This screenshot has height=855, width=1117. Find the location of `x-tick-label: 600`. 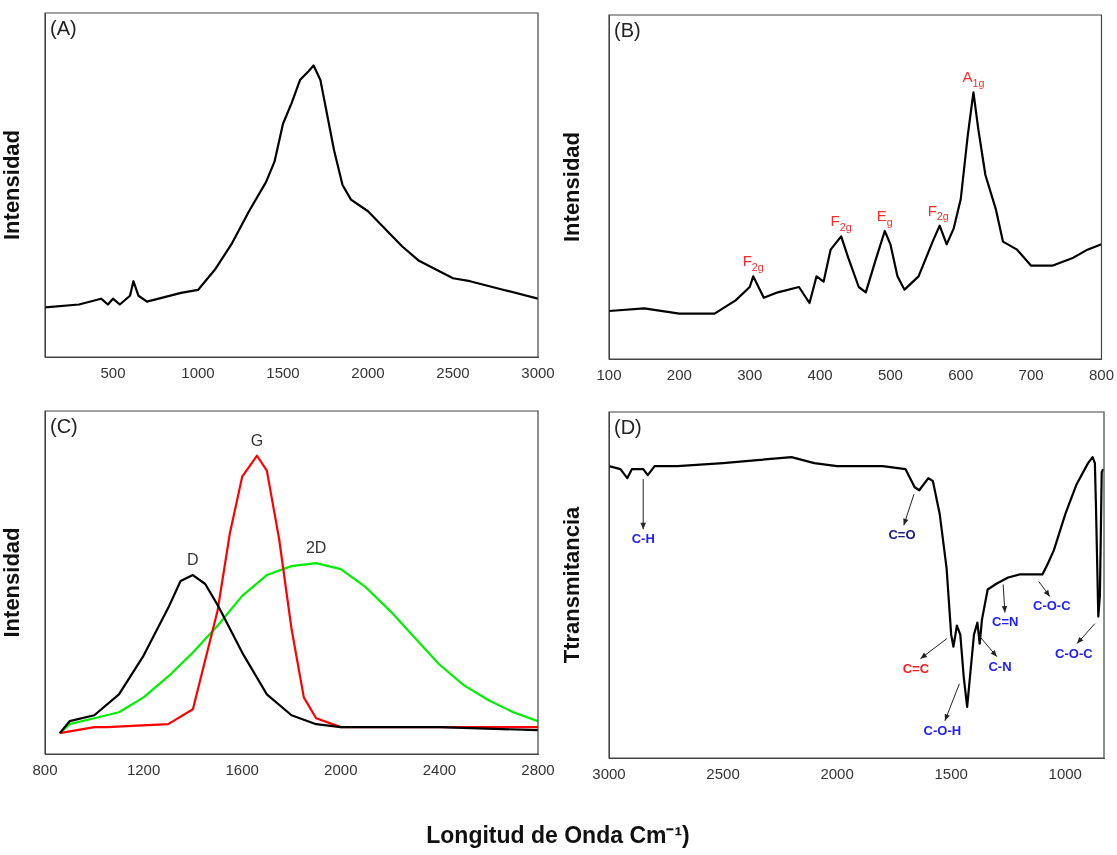

x-tick-label: 600 is located at coordinates (961, 375).